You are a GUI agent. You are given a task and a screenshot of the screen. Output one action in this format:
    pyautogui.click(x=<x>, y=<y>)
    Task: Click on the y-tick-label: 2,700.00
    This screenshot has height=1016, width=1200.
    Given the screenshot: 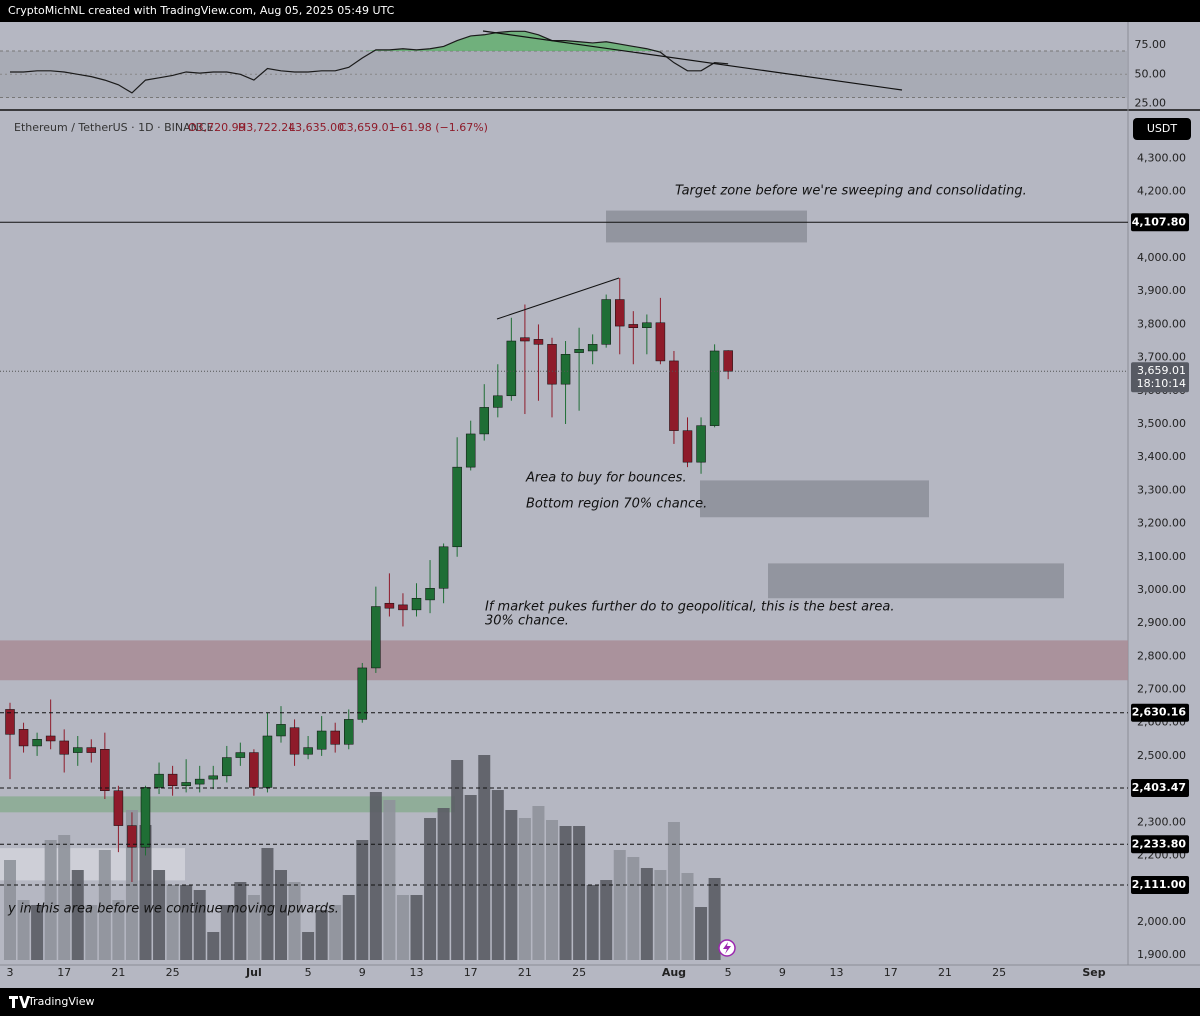 What is the action you would take?
    pyautogui.click(x=1161, y=689)
    